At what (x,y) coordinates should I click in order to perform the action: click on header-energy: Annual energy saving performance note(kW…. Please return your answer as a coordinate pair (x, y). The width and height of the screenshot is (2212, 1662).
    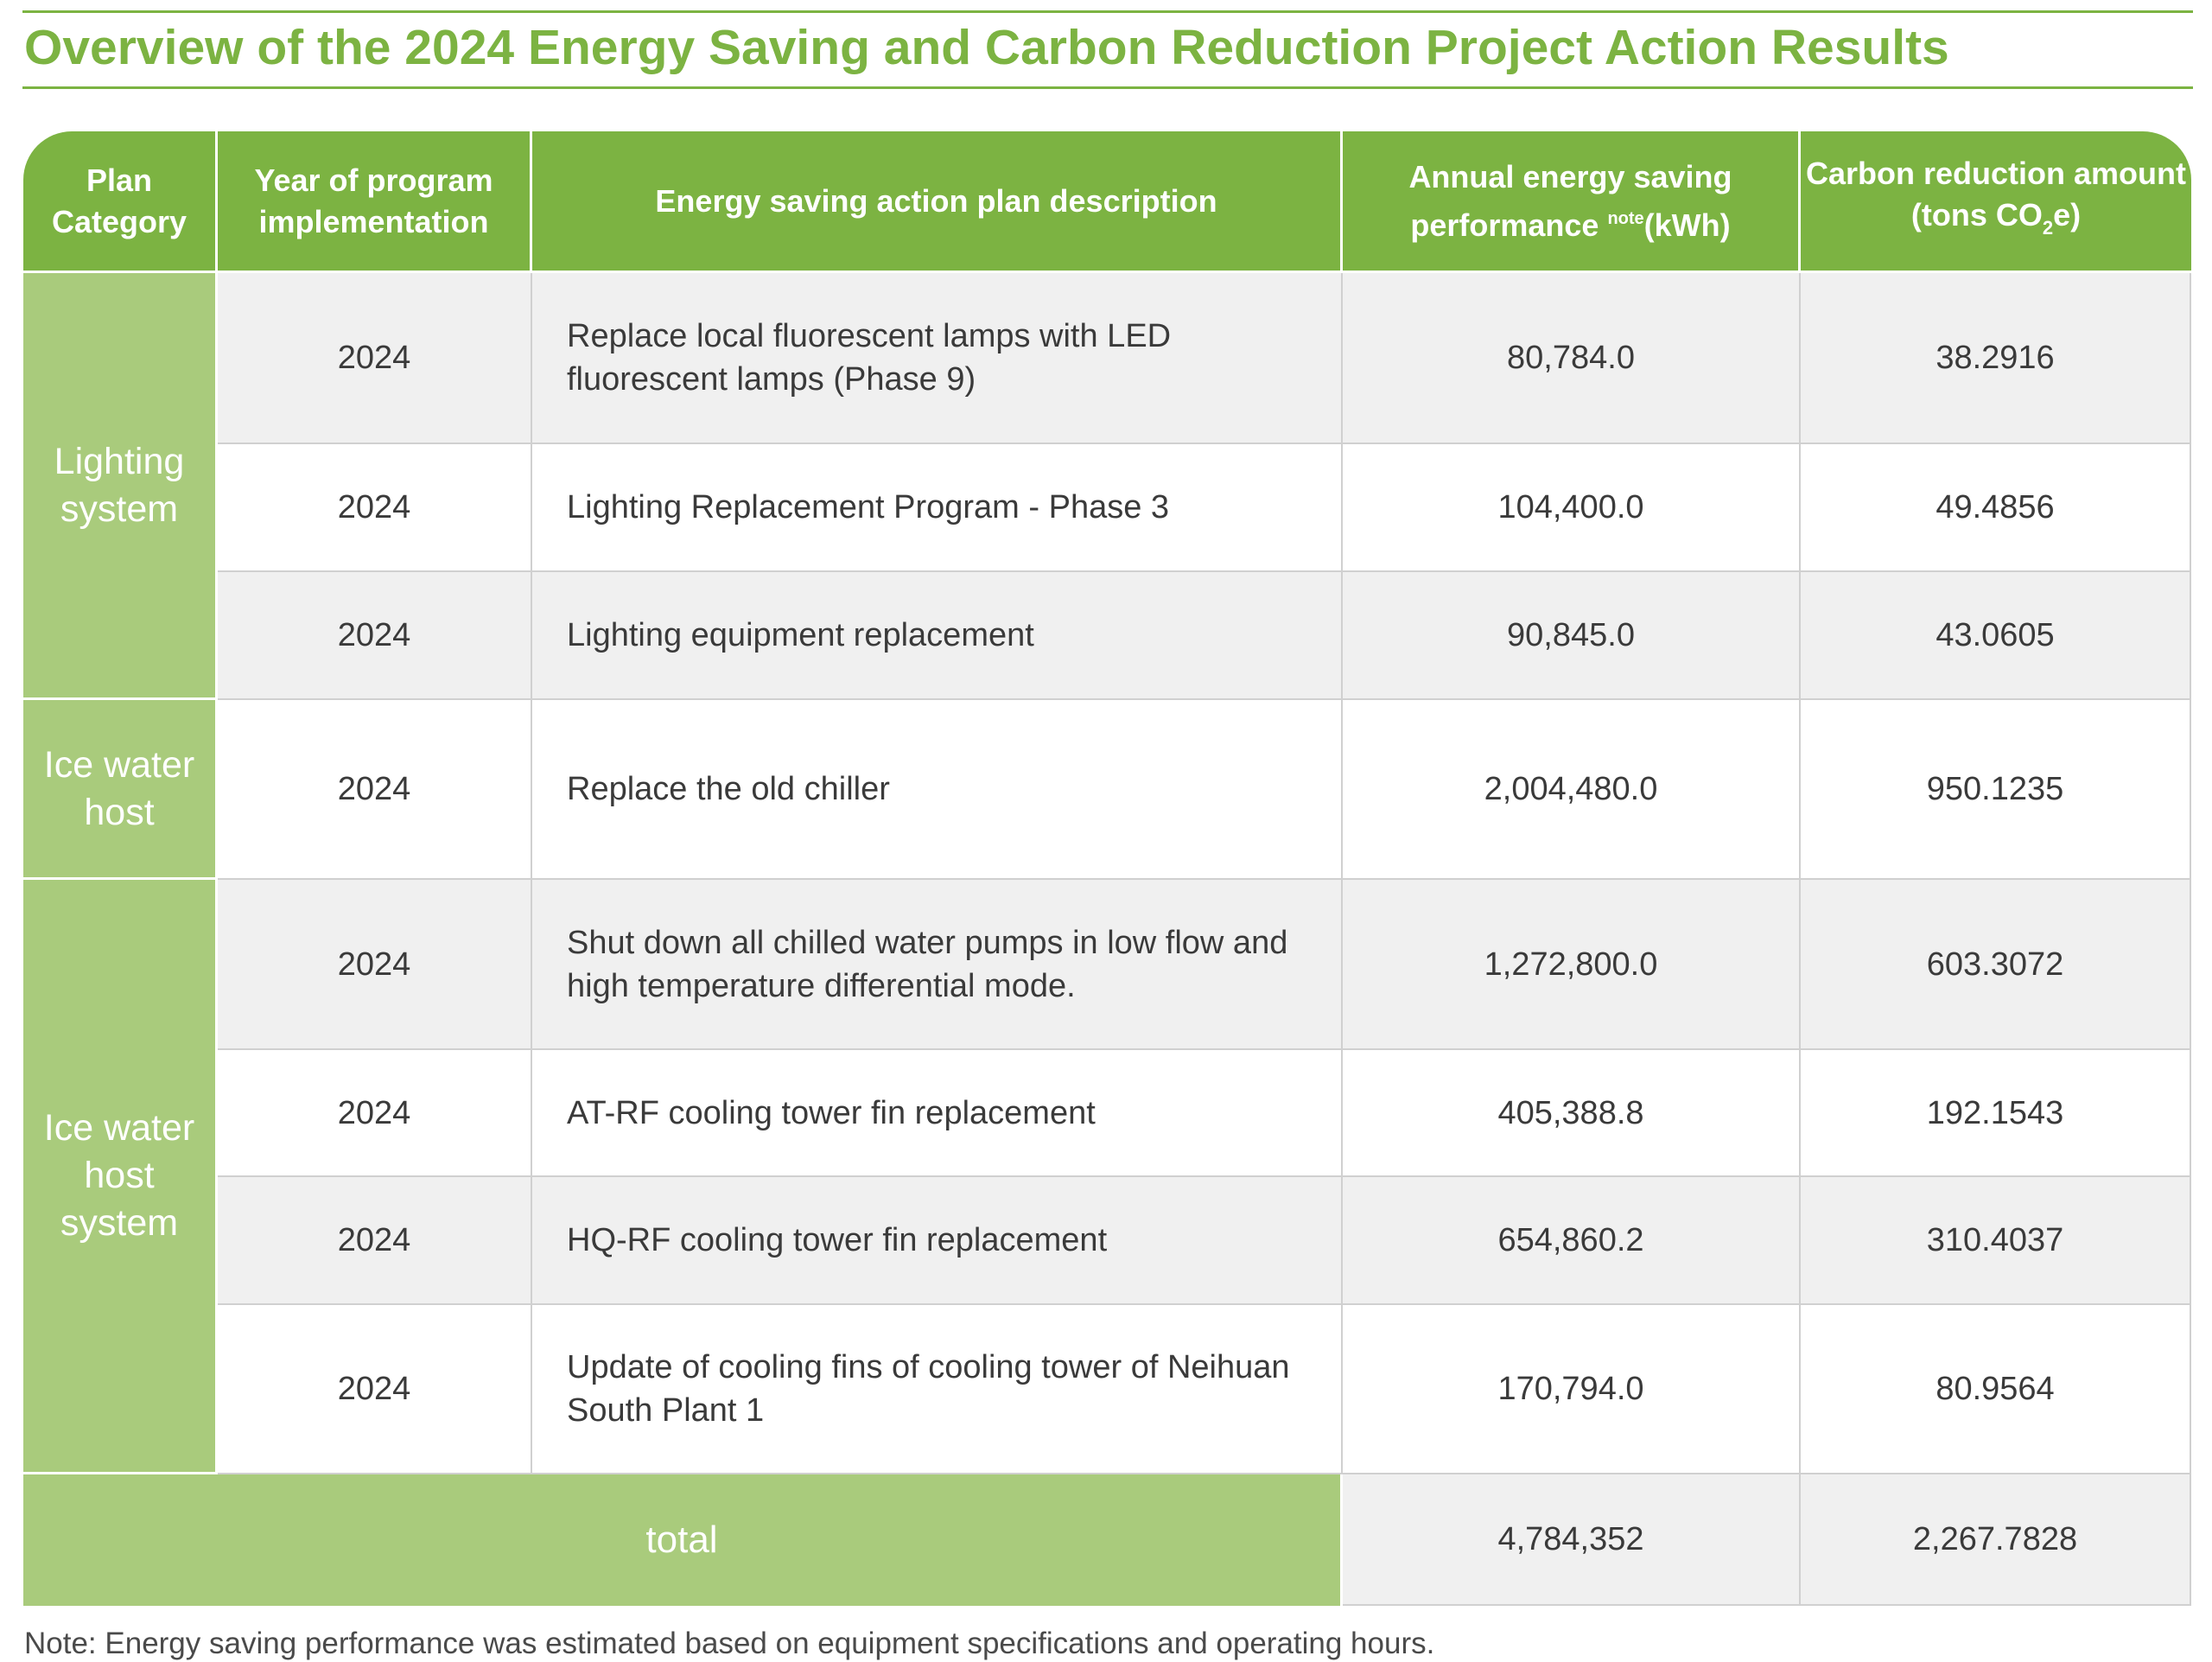
    Looking at the image, I should click on (1572, 202).